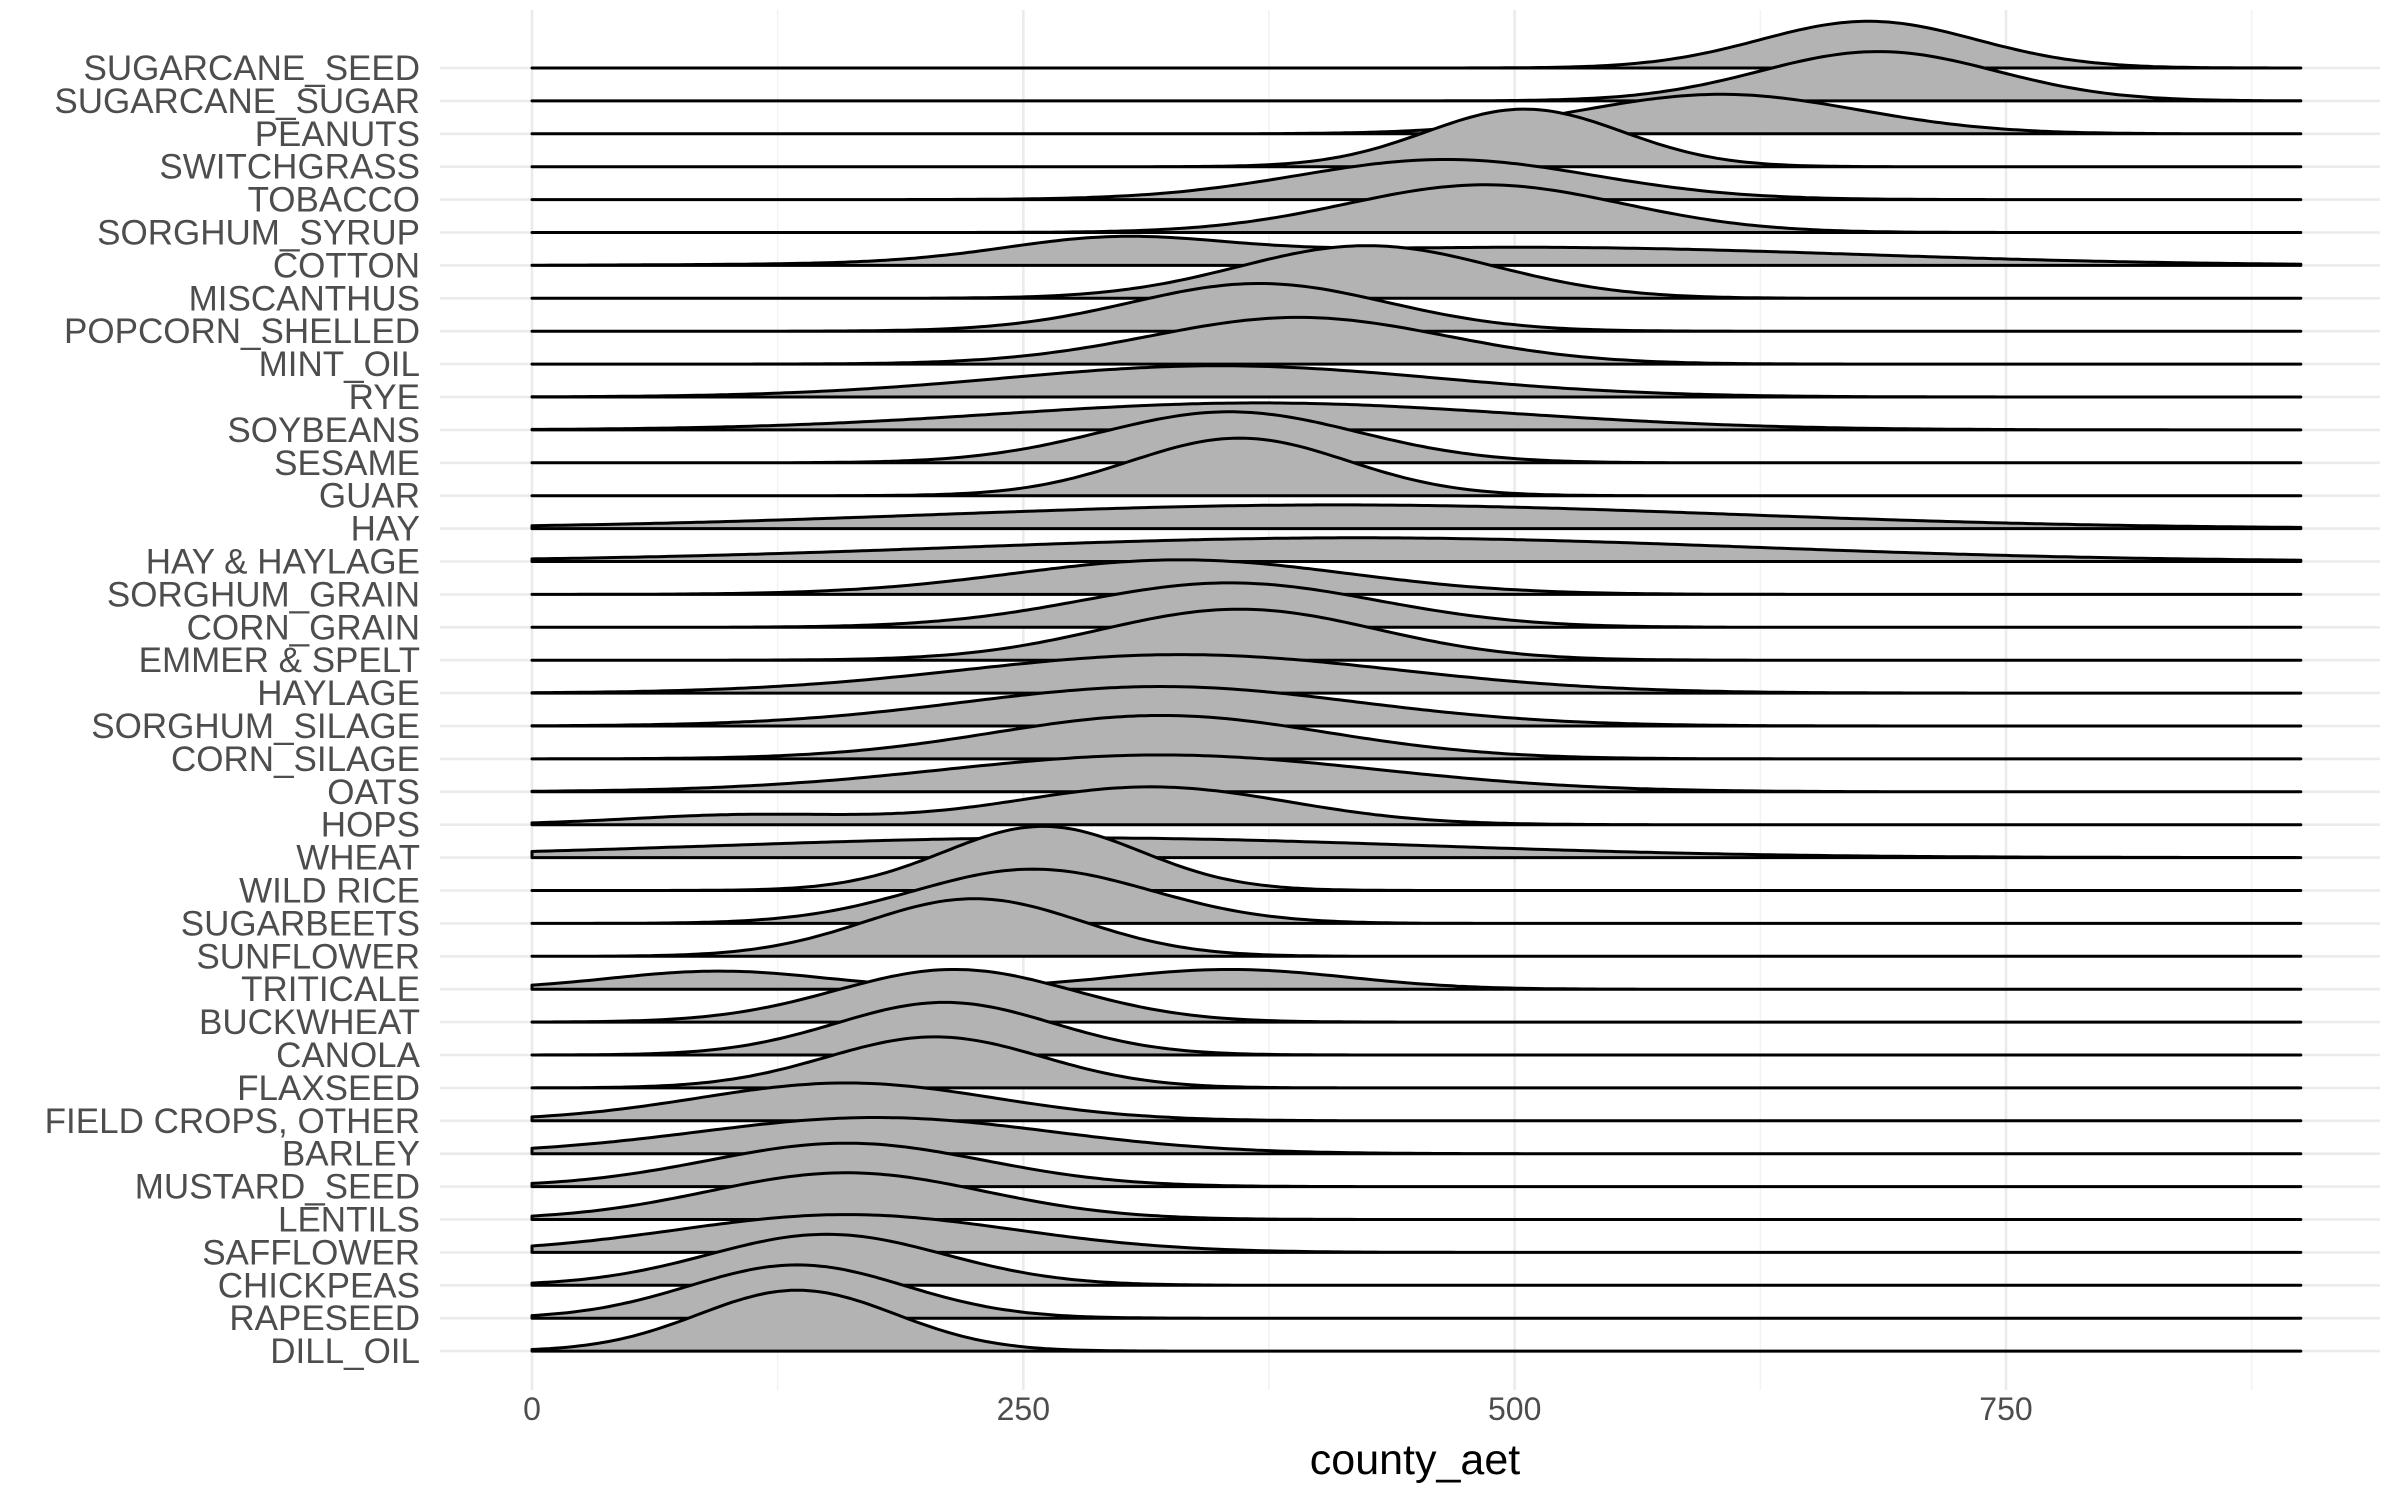  I want to click on ridge-chickpeas, so click(1416, 1259).